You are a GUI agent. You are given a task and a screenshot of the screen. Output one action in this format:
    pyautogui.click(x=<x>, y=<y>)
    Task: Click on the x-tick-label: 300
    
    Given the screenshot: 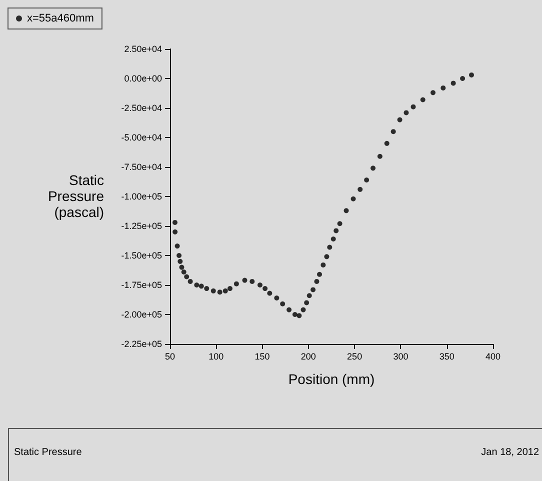 What is the action you would take?
    pyautogui.click(x=400, y=357)
    